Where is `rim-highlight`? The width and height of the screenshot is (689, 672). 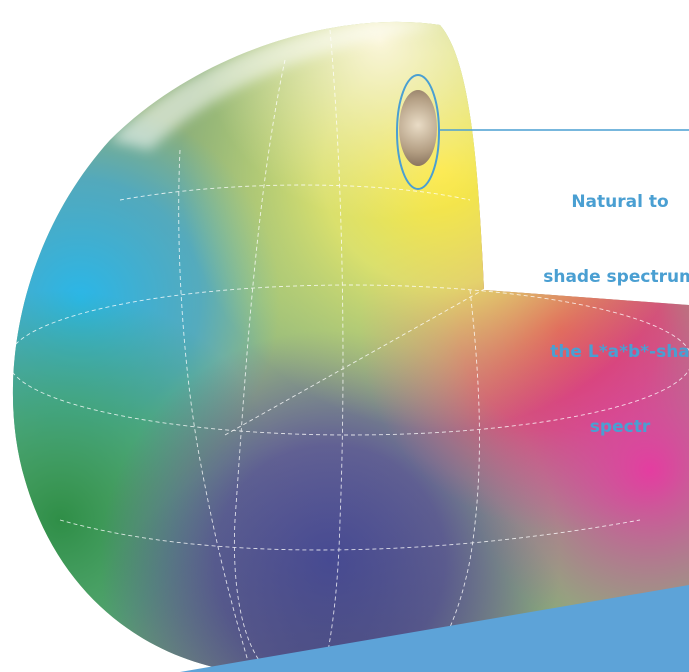 rim-highlight is located at coordinates (275, 85).